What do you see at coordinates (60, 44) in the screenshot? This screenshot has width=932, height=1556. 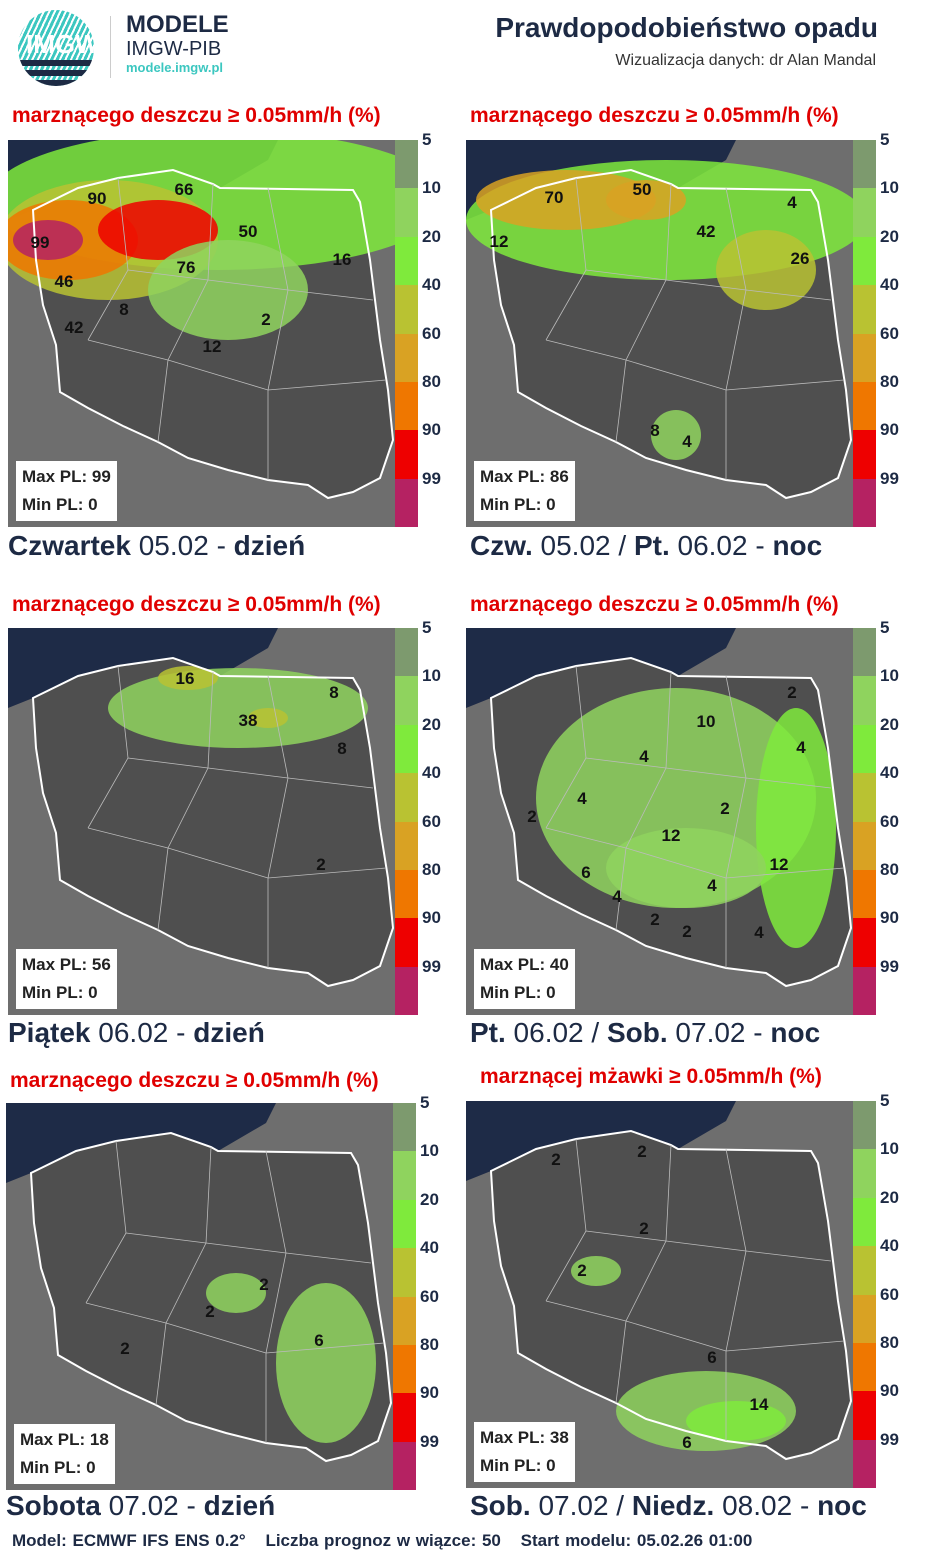 I see `logo-text: IMGW` at bounding box center [60, 44].